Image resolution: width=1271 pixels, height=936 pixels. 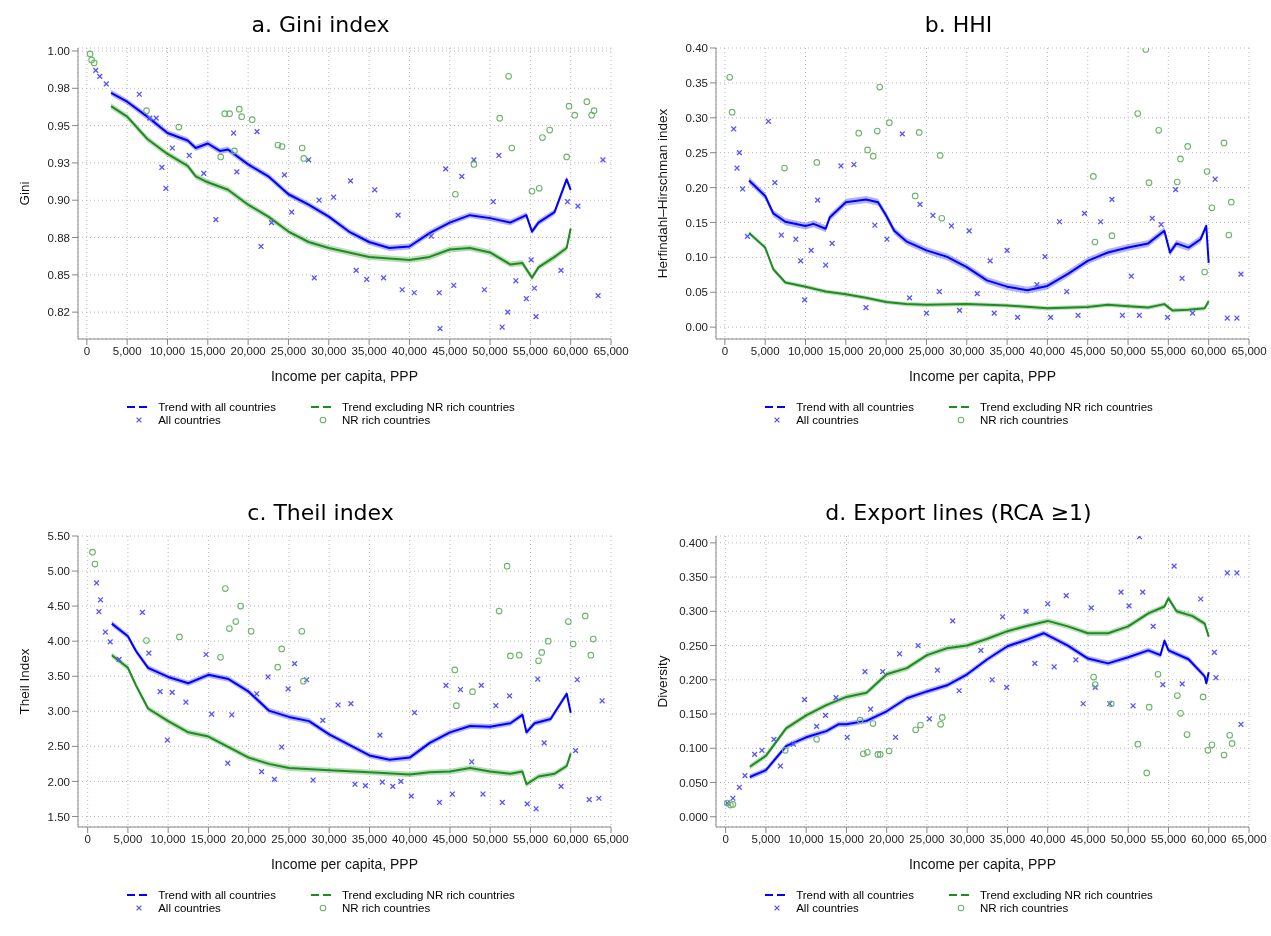 What do you see at coordinates (58, 162) in the screenshot?
I see `y-tick-label: 0.93` at bounding box center [58, 162].